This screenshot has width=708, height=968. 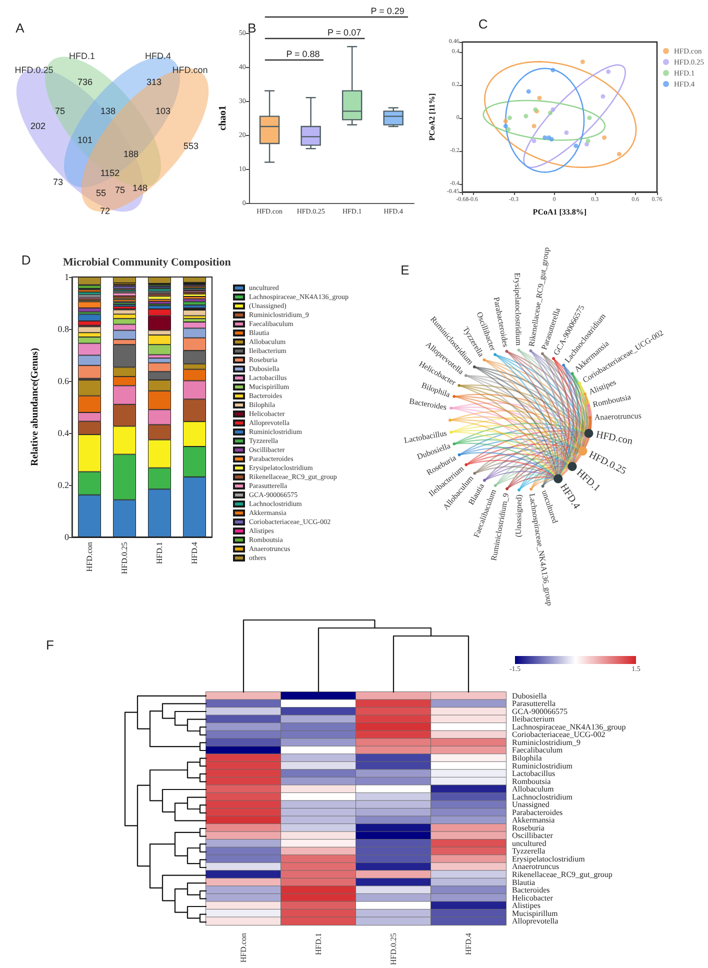 What do you see at coordinates (534, 773) in the screenshot?
I see `y-tick-label: Lactobacillus` at bounding box center [534, 773].